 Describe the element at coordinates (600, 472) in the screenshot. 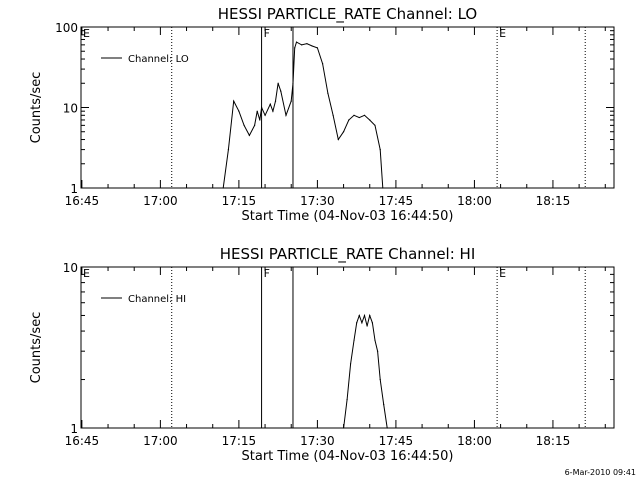

I see `timestamp-footer: 6-Mar-2010 09:41` at that location.